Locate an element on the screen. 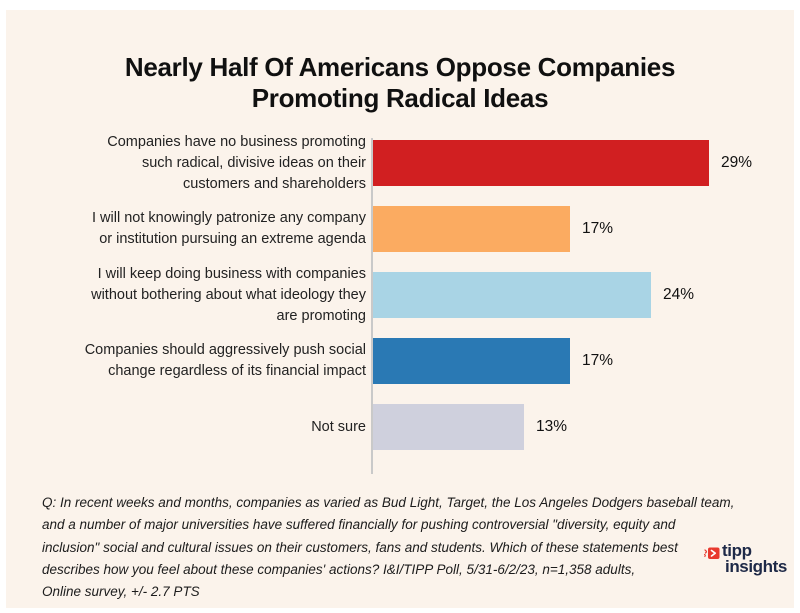  bar-wrap: 29% is located at coordinates (562, 163).